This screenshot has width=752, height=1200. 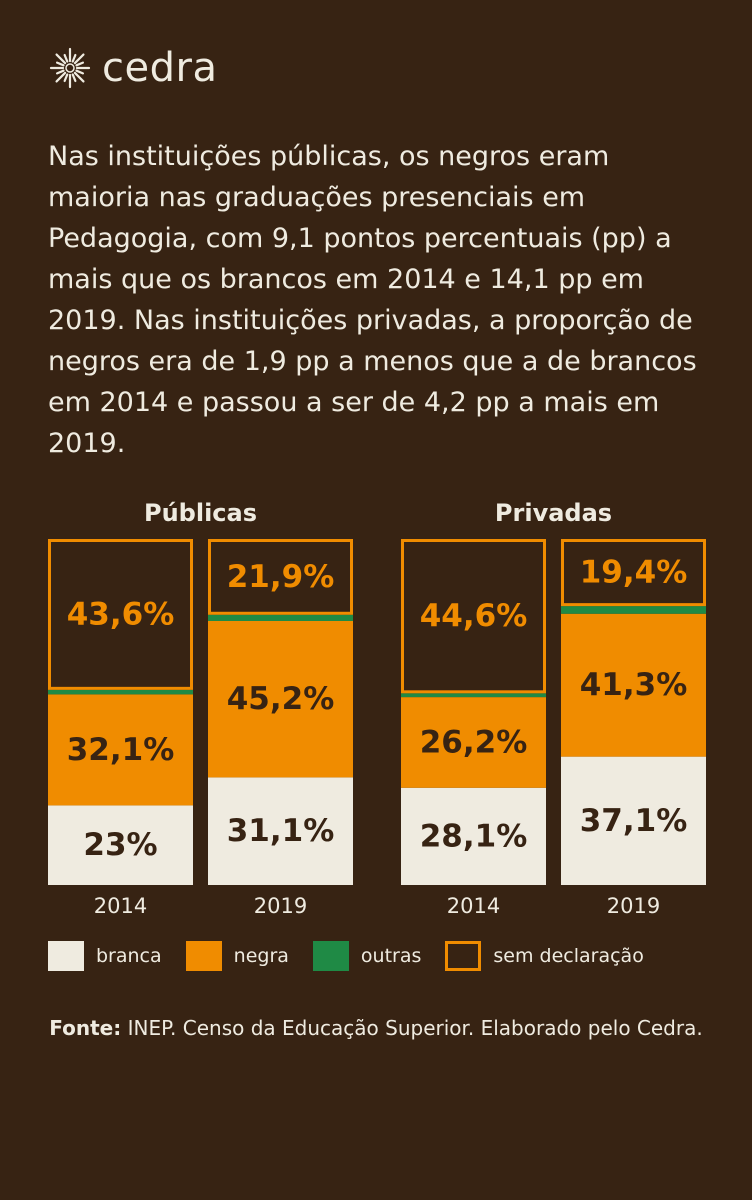 I want to click on cedra-logo: cedra, so click(x=132, y=68).